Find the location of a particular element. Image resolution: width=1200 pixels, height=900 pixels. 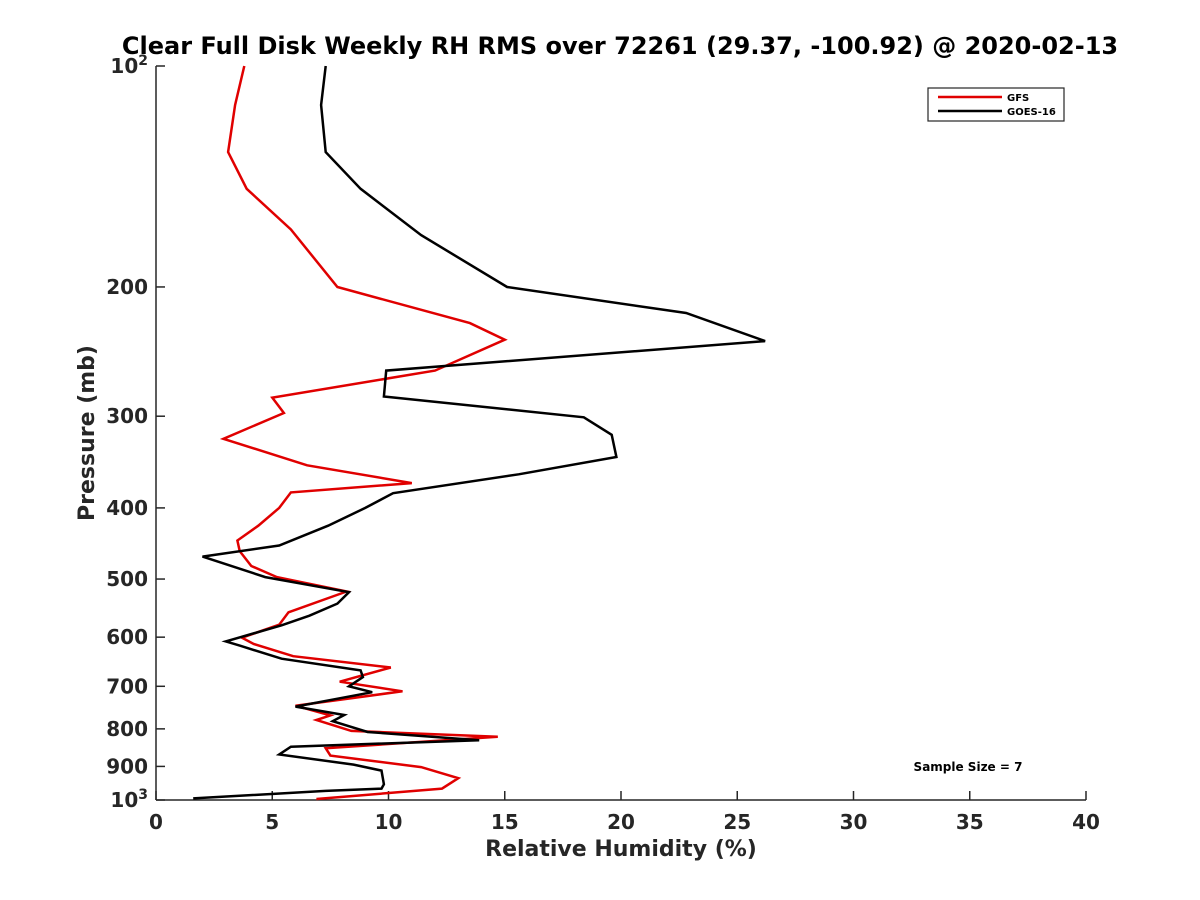

x-tick-label: 15 is located at coordinates (505, 822).